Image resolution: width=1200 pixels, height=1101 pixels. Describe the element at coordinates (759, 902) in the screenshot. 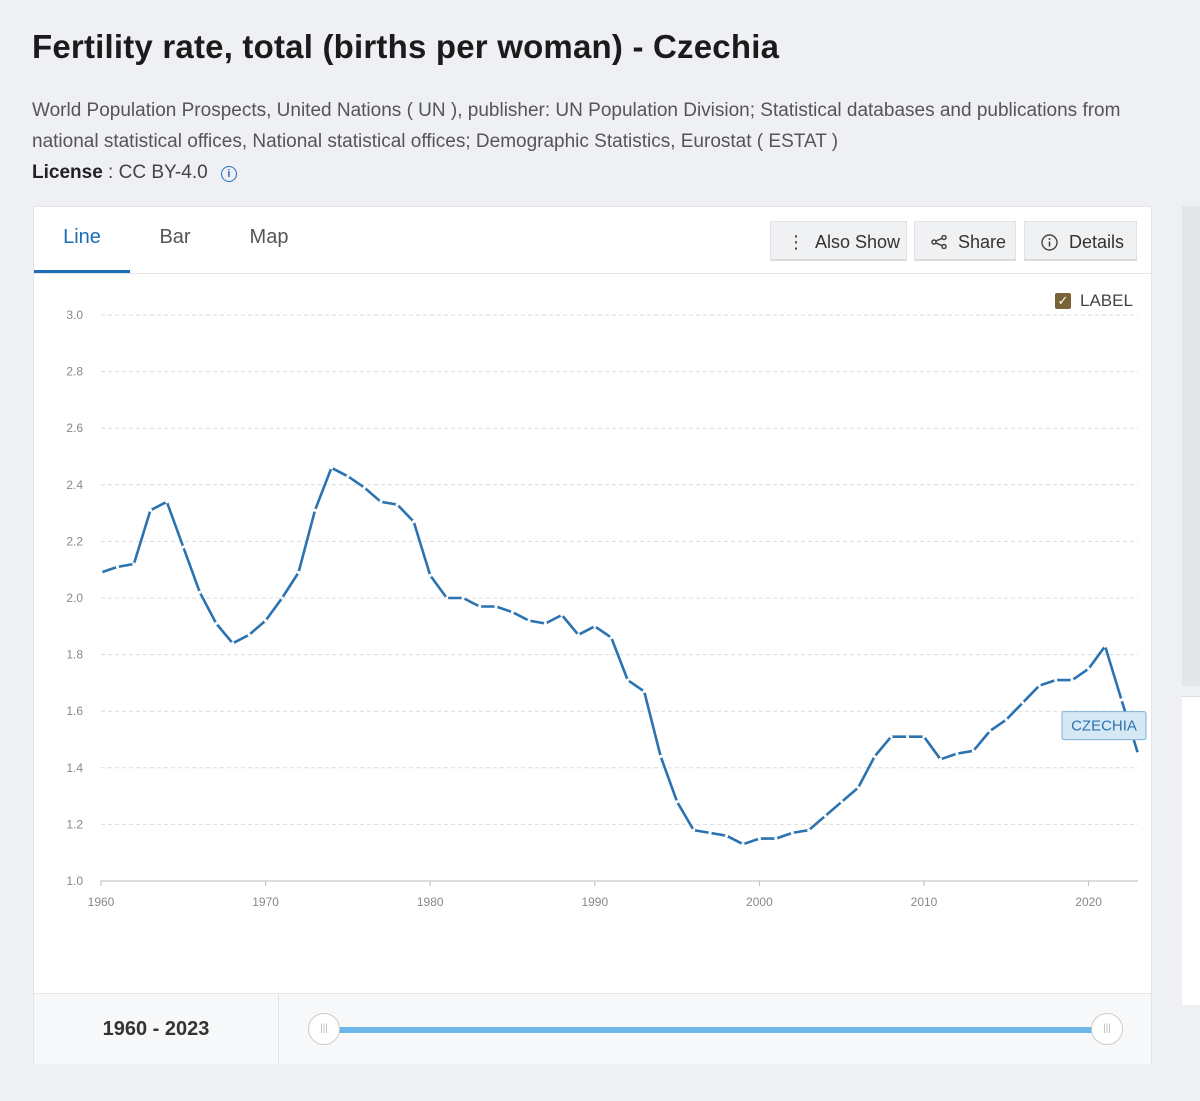

I see `x-tick-label: 2000` at that location.